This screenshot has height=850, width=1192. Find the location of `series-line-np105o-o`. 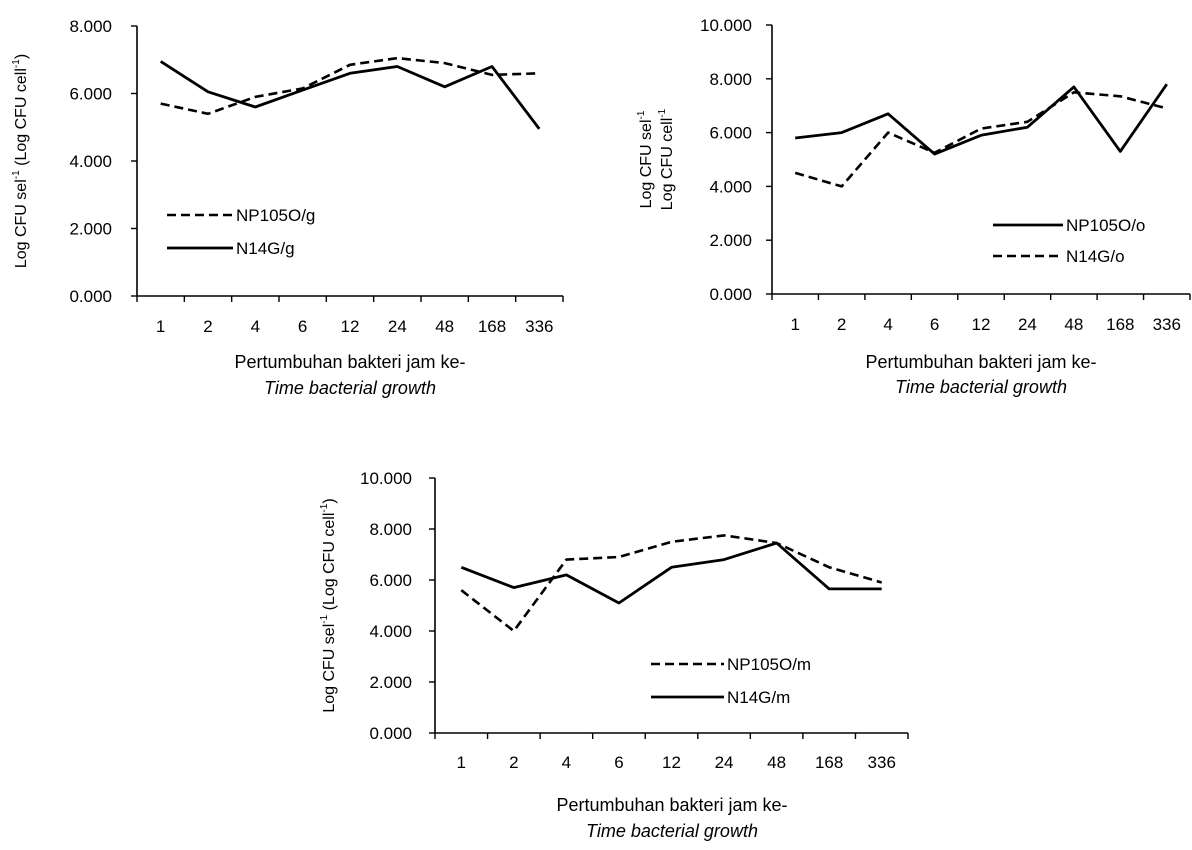

series-line-np105o-o is located at coordinates (981, 119).